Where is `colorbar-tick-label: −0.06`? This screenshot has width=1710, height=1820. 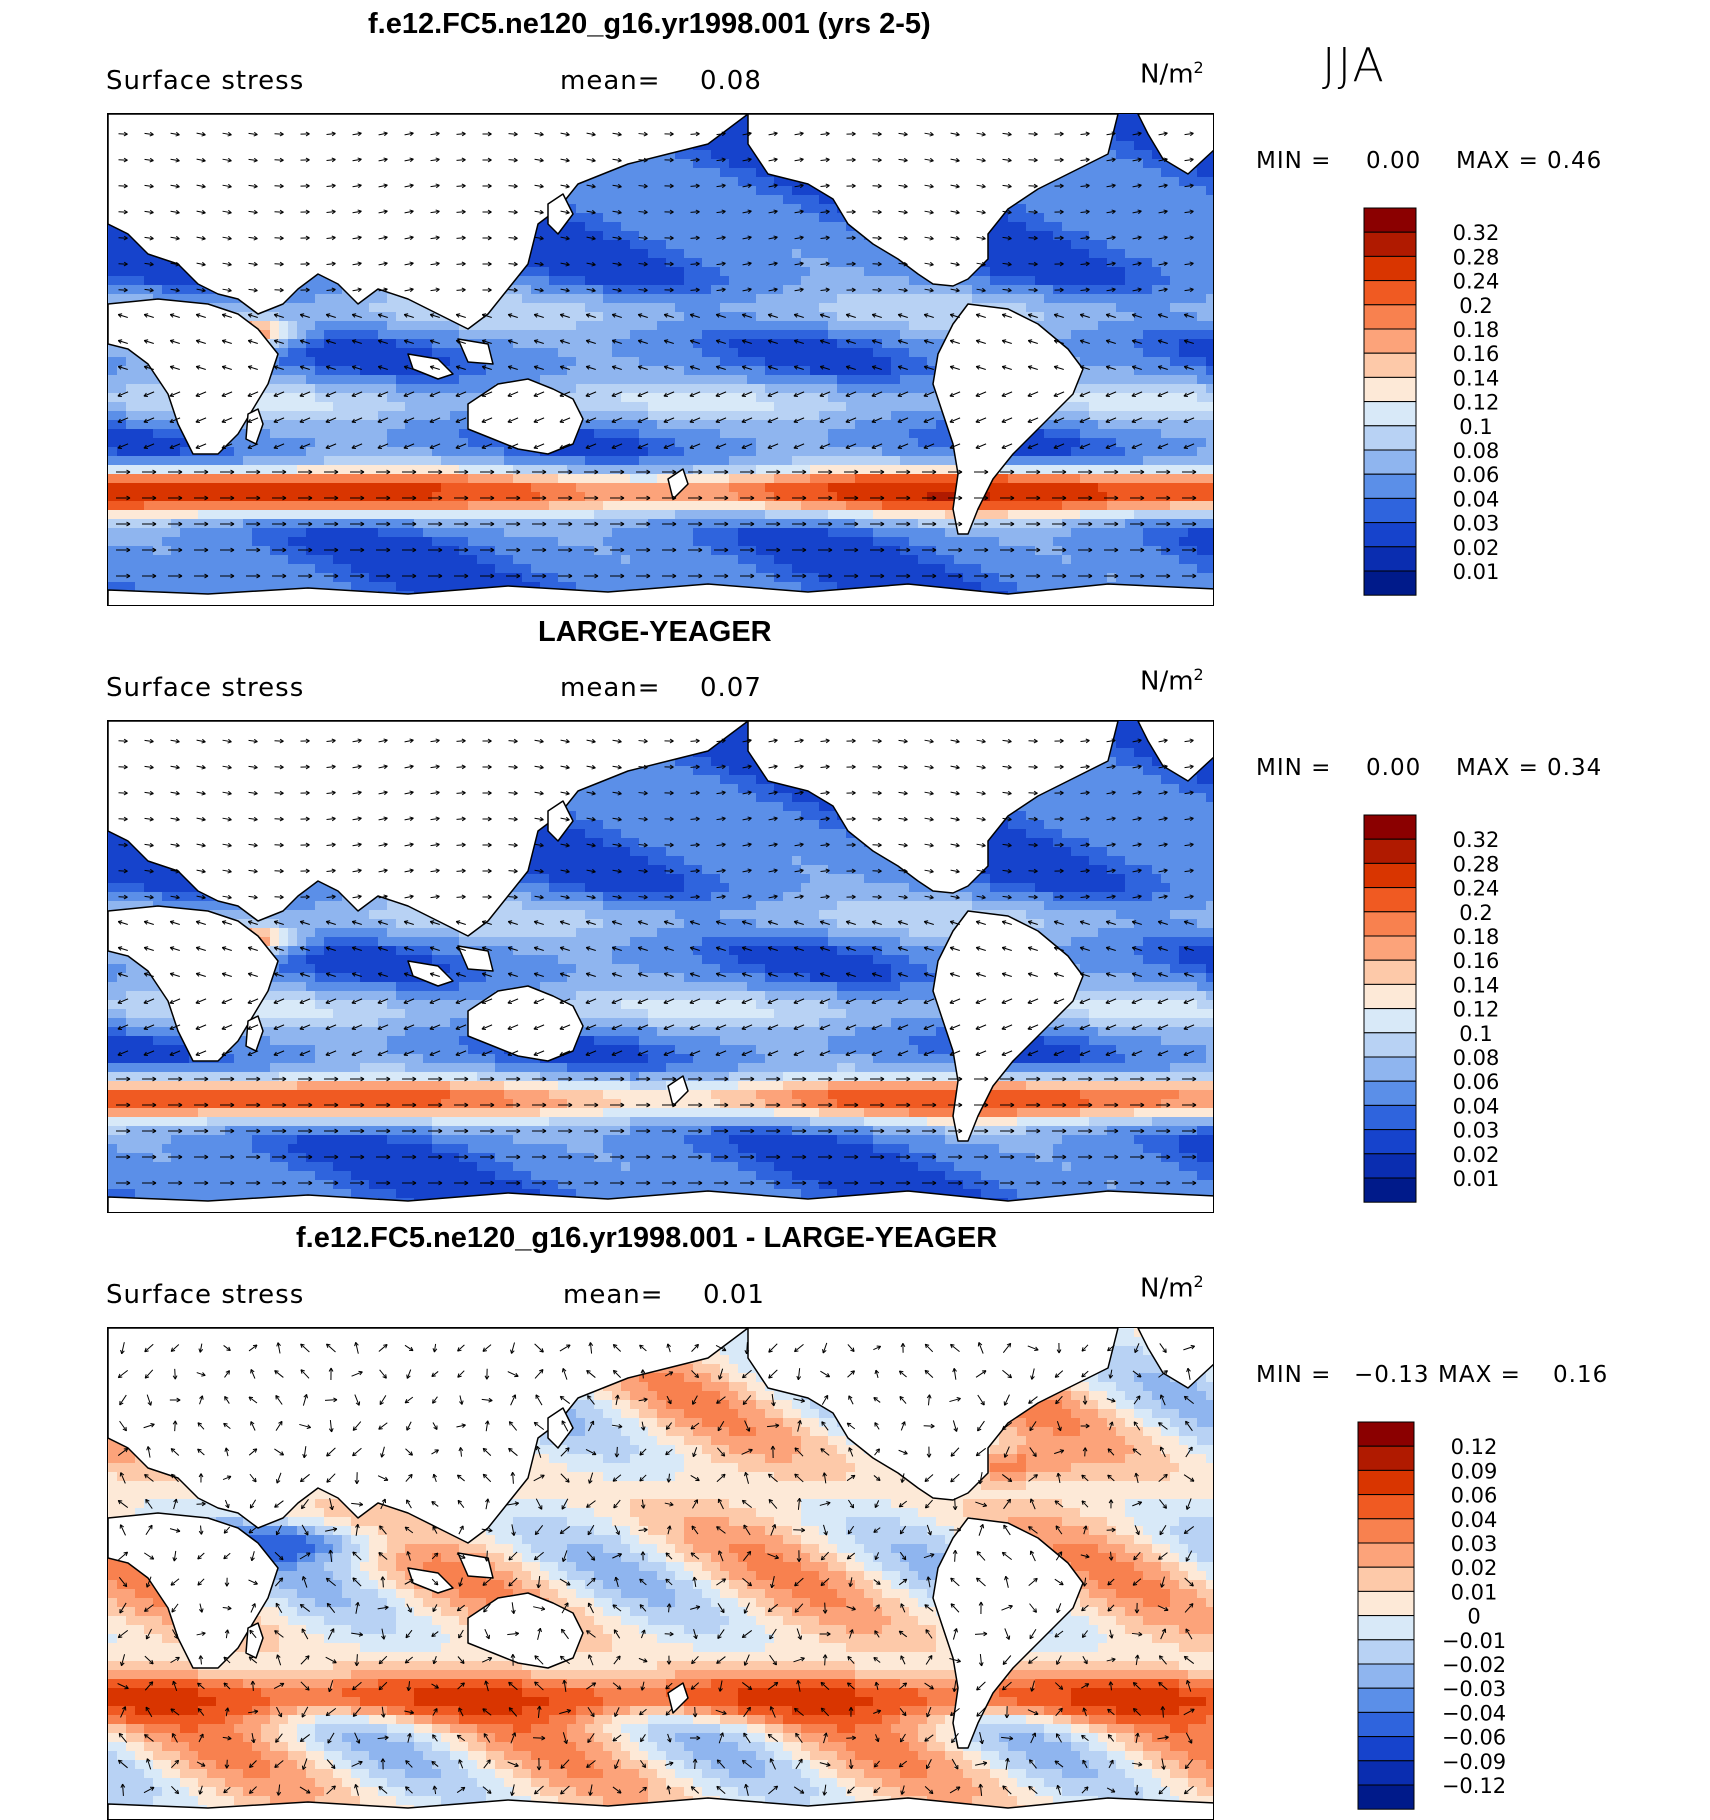 colorbar-tick-label: −0.06 is located at coordinates (1474, 1738).